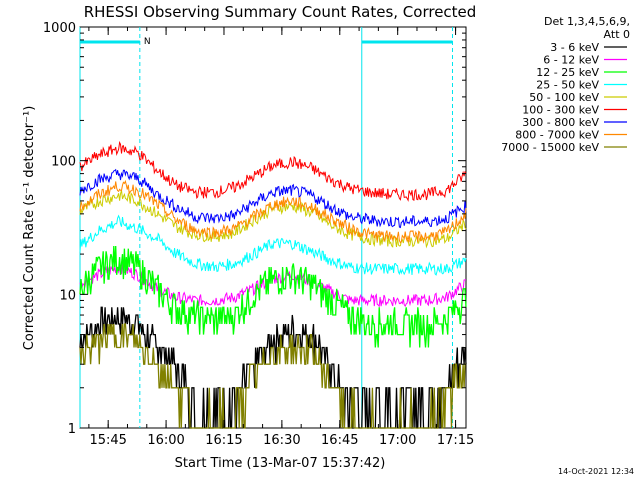  Describe the element at coordinates (567, 72) in the screenshot. I see `legend-label-3: 12 - 25 keV` at that location.